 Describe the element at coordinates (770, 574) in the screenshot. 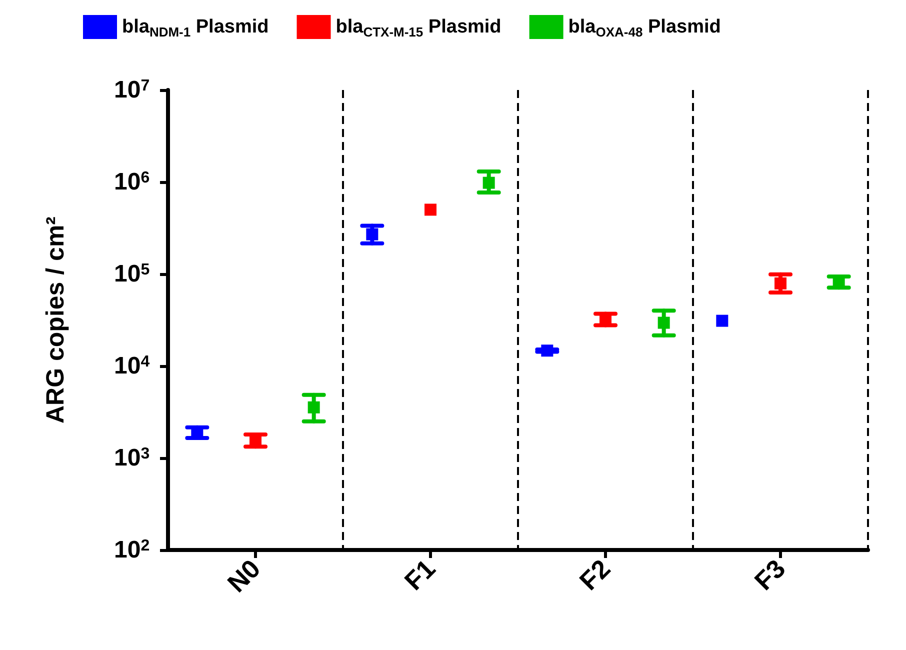

I see `x-tick-label: F3` at that location.